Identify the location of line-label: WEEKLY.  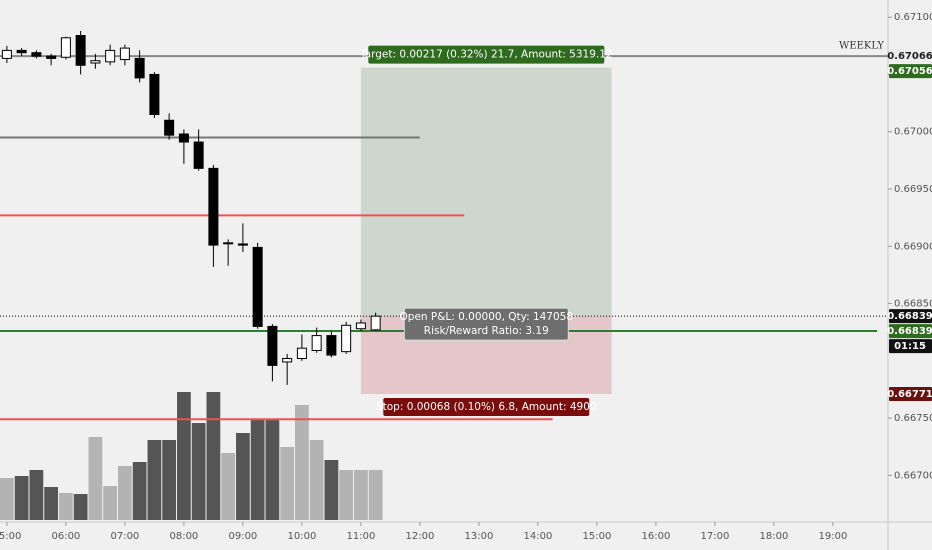
(861, 46).